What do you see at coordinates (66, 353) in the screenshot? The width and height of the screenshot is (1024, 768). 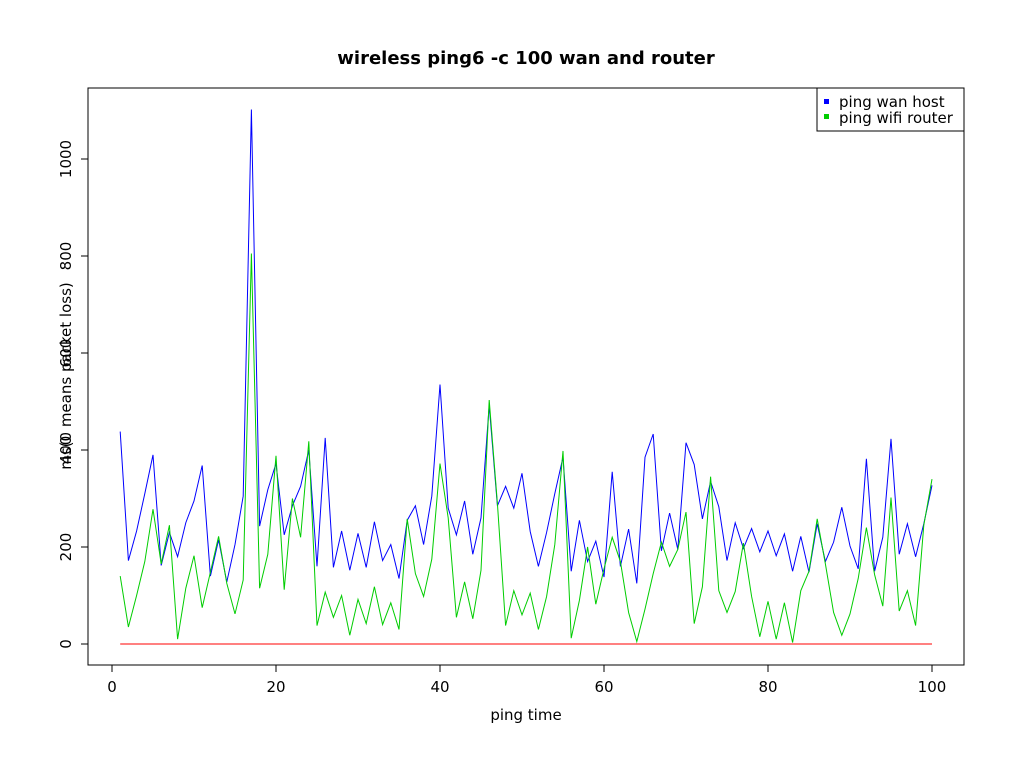 I see `y-tick-label: 600` at bounding box center [66, 353].